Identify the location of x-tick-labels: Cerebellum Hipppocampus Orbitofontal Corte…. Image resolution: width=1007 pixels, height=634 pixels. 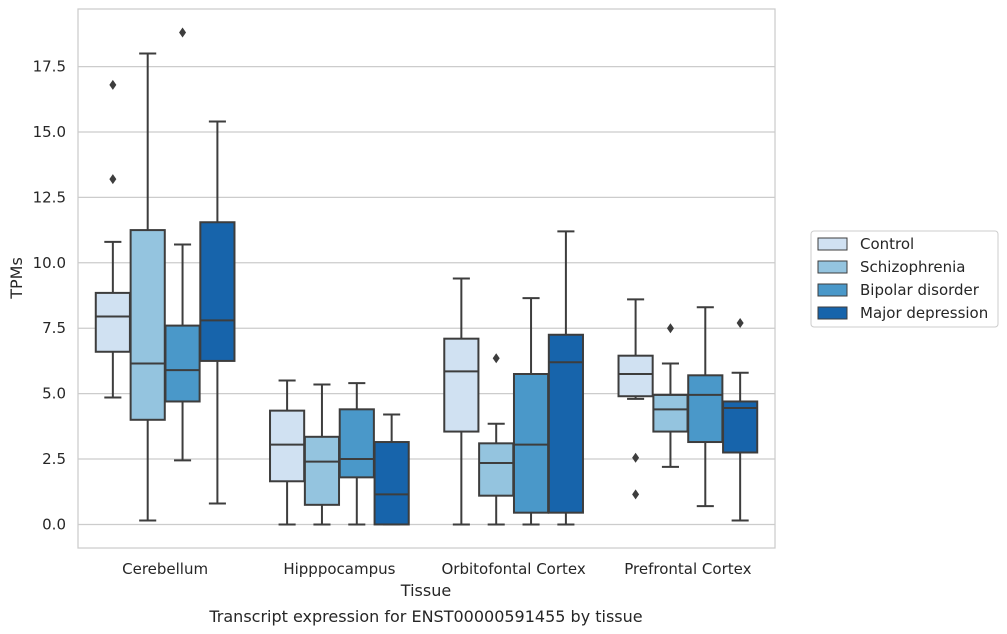
(436, 569).